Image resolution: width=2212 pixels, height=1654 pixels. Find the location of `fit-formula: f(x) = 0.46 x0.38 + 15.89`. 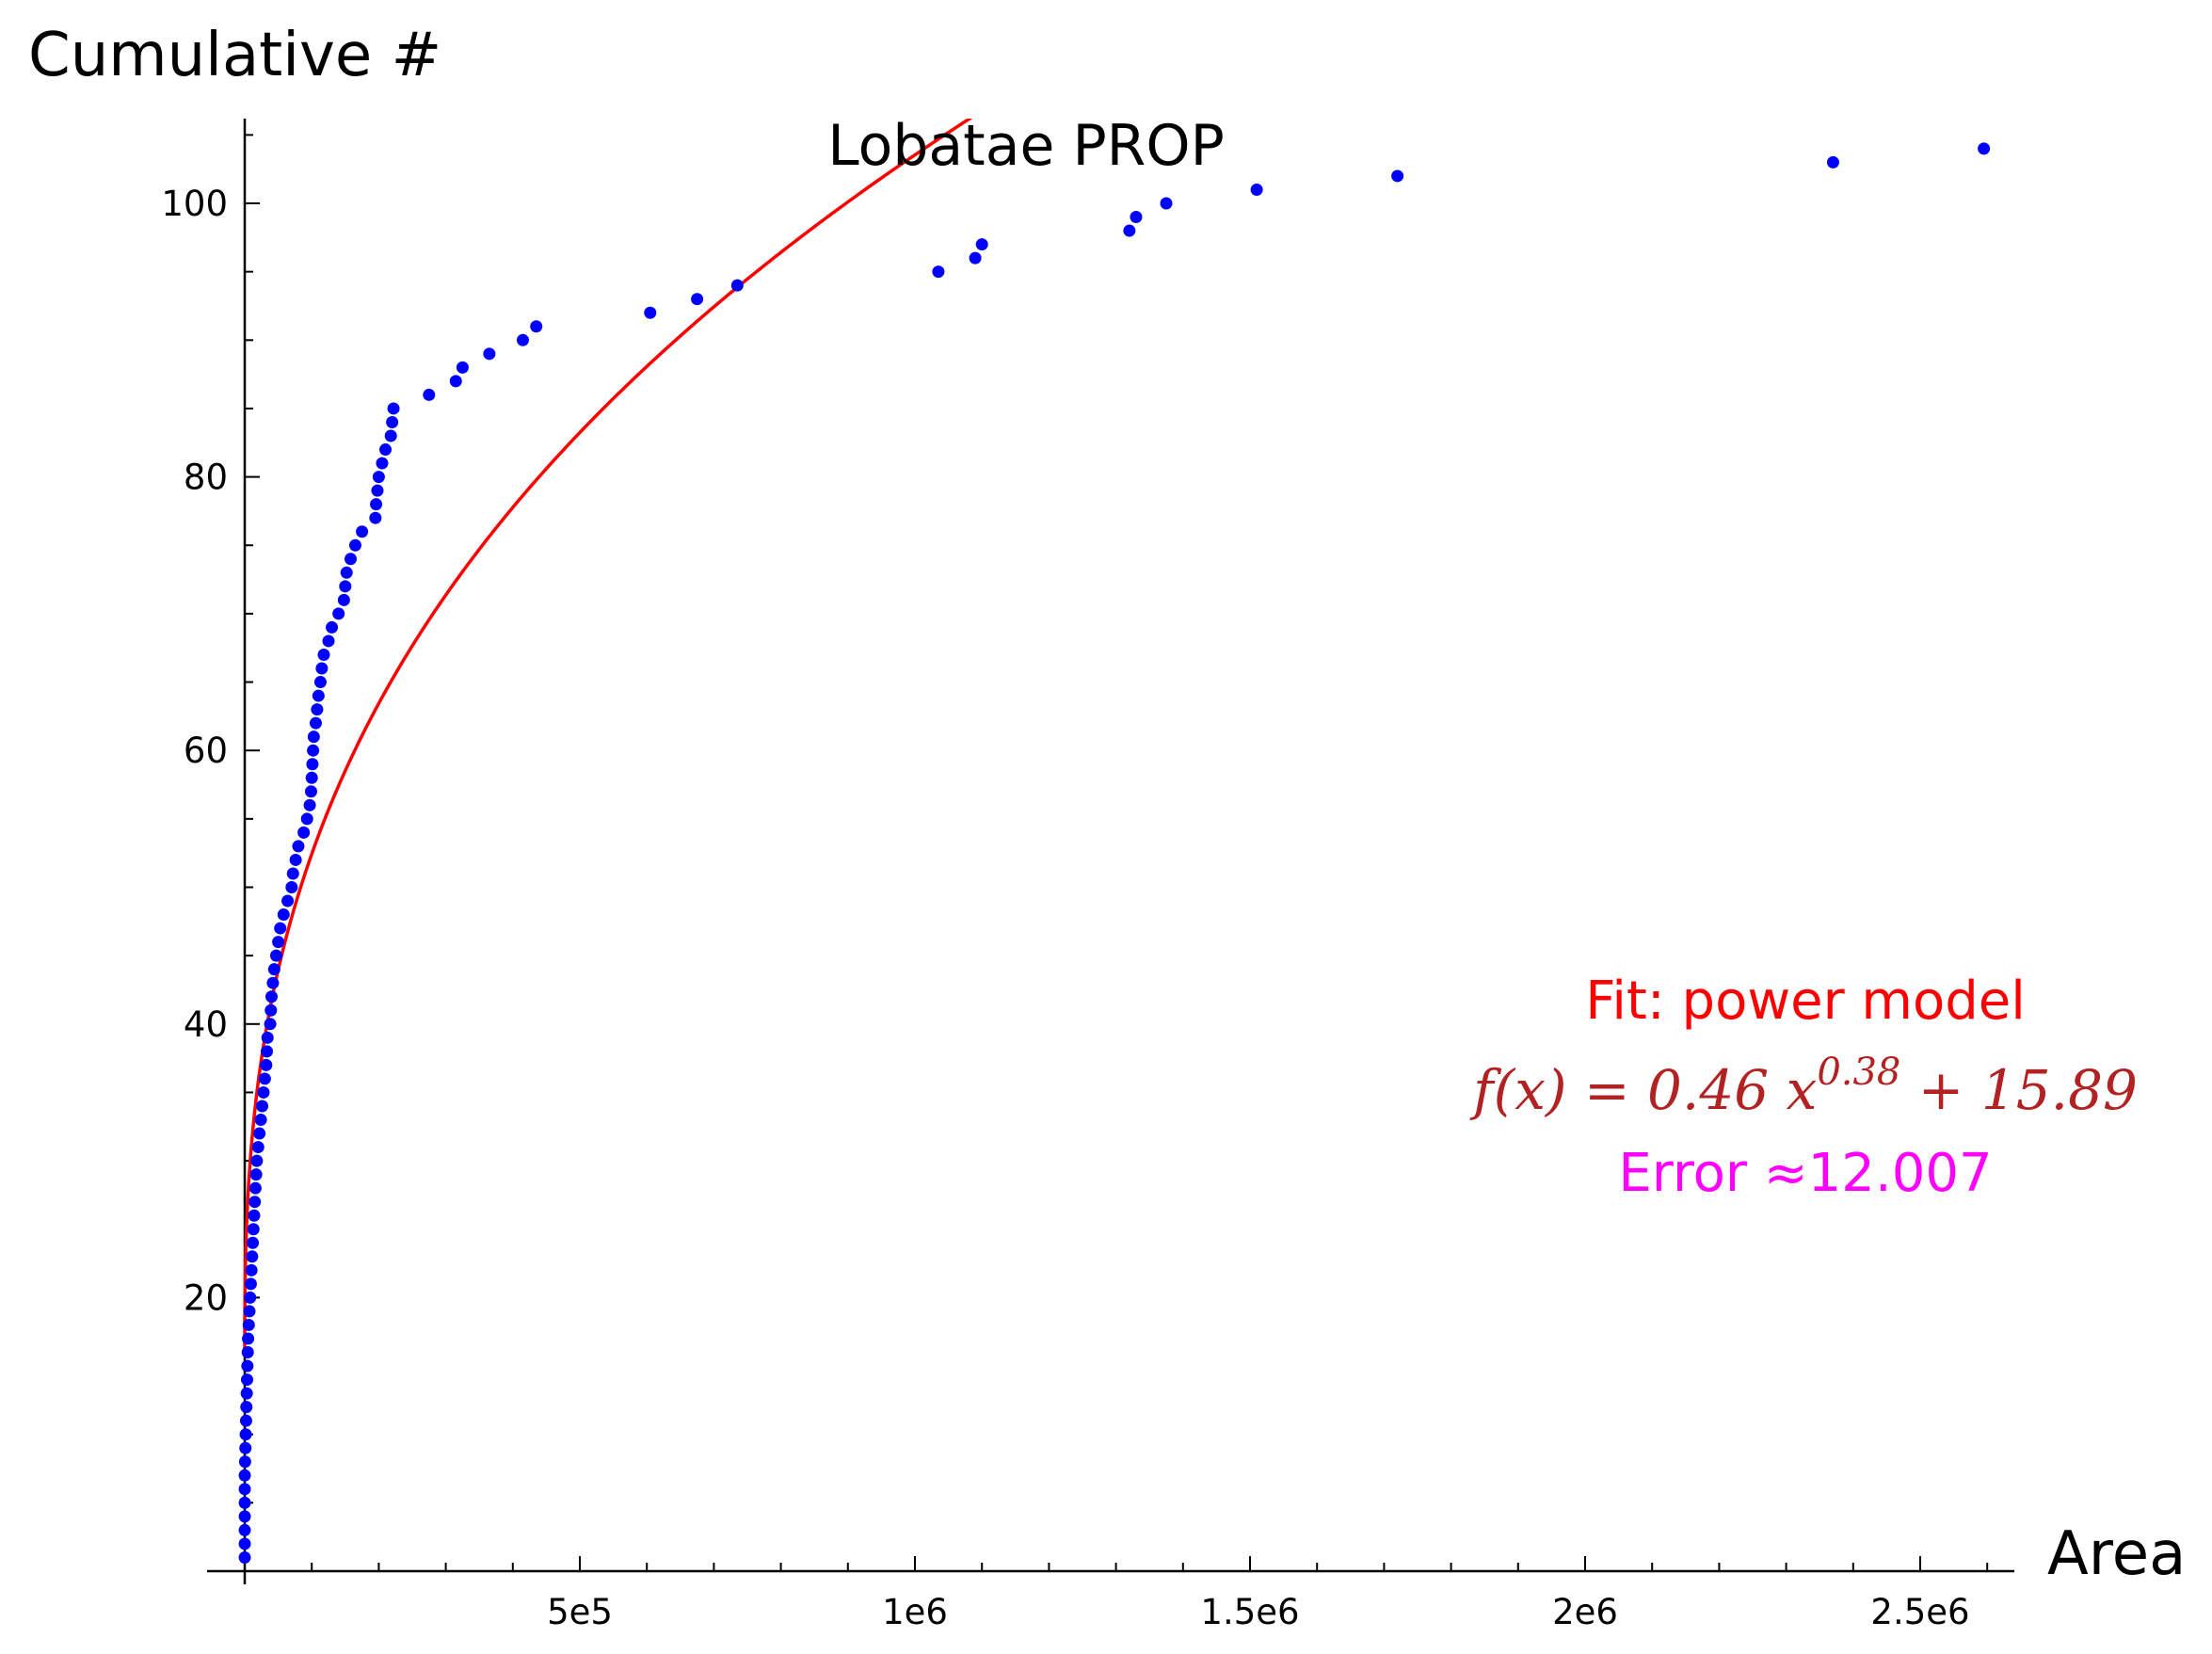

fit-formula: f(x) = 0.46 x0.38 + 15.89 is located at coordinates (1803, 1086).